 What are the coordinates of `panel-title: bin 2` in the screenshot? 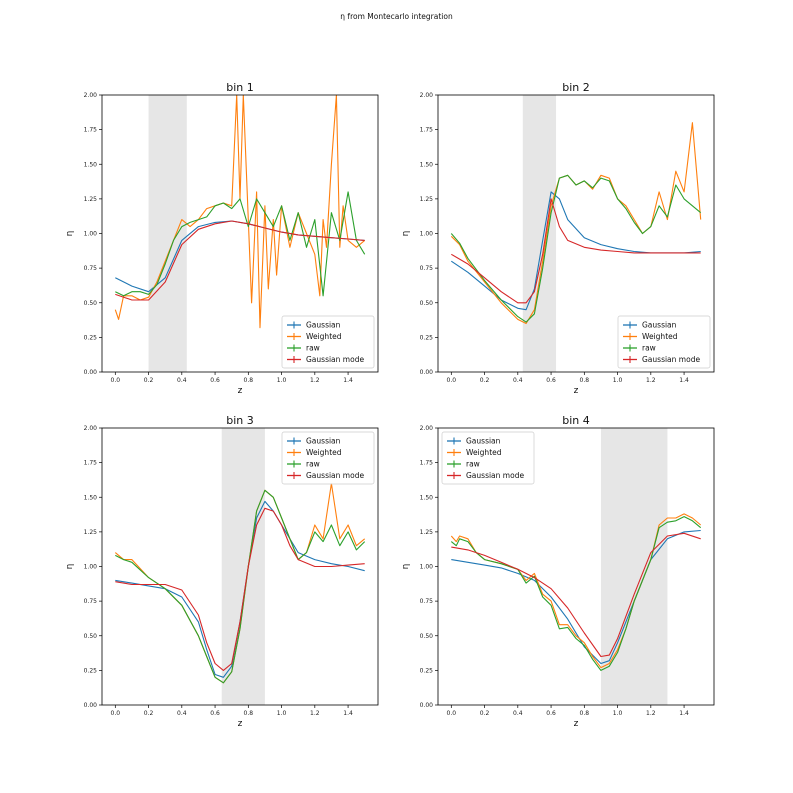 It's located at (576, 87).